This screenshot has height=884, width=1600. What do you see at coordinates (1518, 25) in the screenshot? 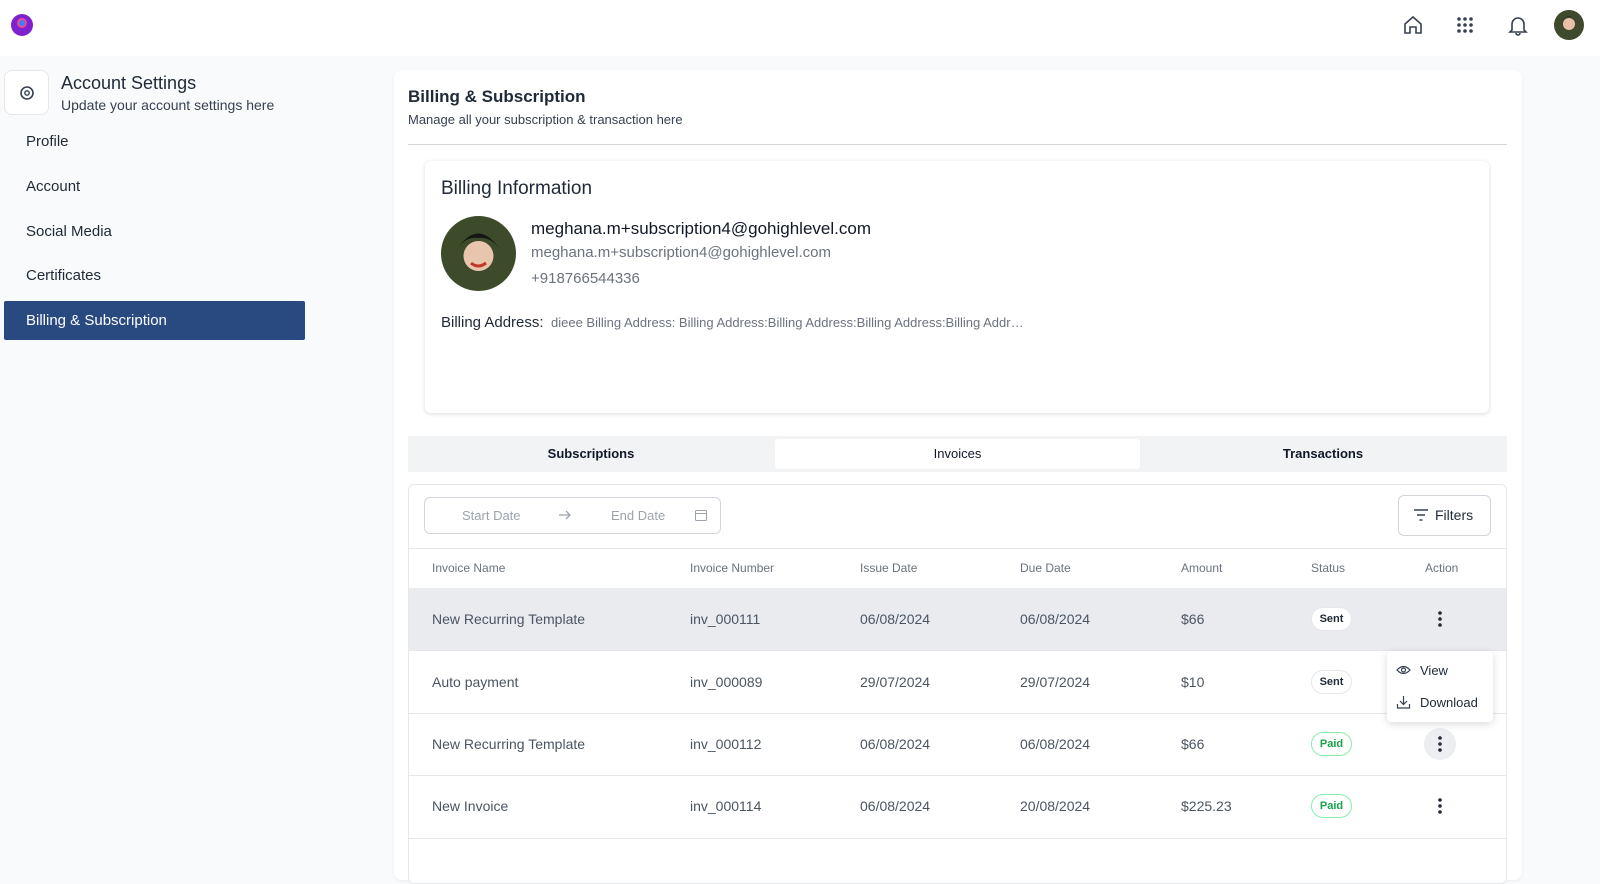
I see `bell-icon` at bounding box center [1518, 25].